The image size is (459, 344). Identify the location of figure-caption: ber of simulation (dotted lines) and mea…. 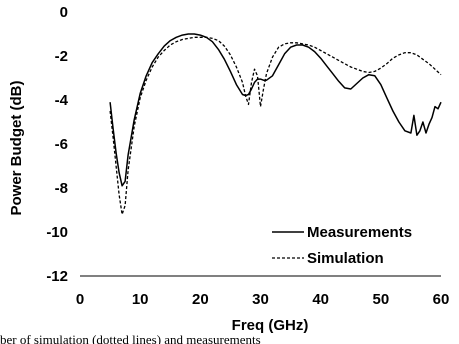
(130, 338).